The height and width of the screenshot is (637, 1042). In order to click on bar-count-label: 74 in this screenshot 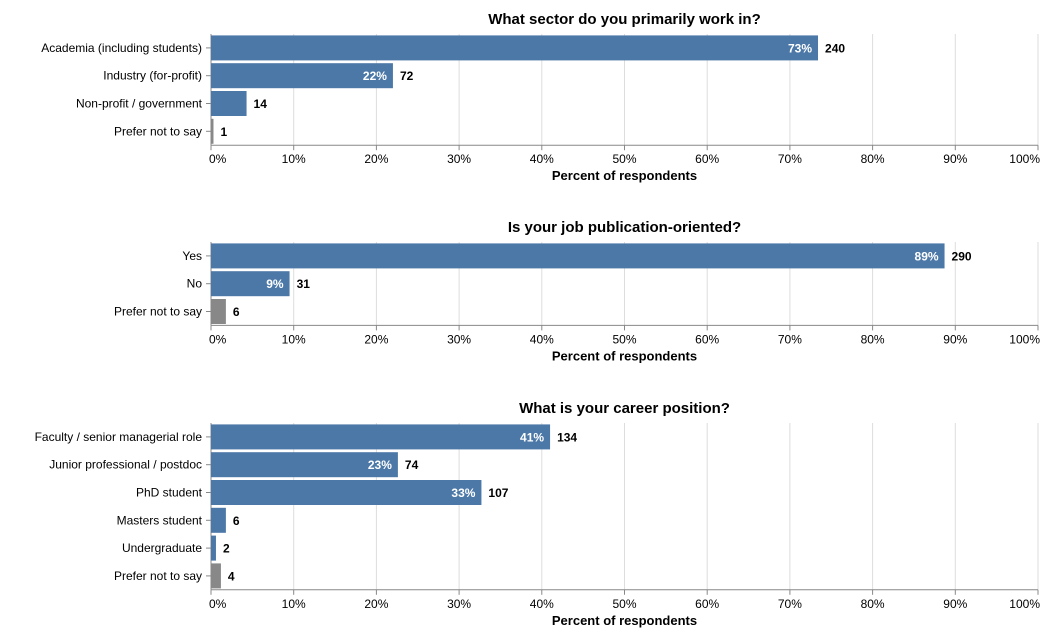, I will do `click(412, 465)`.